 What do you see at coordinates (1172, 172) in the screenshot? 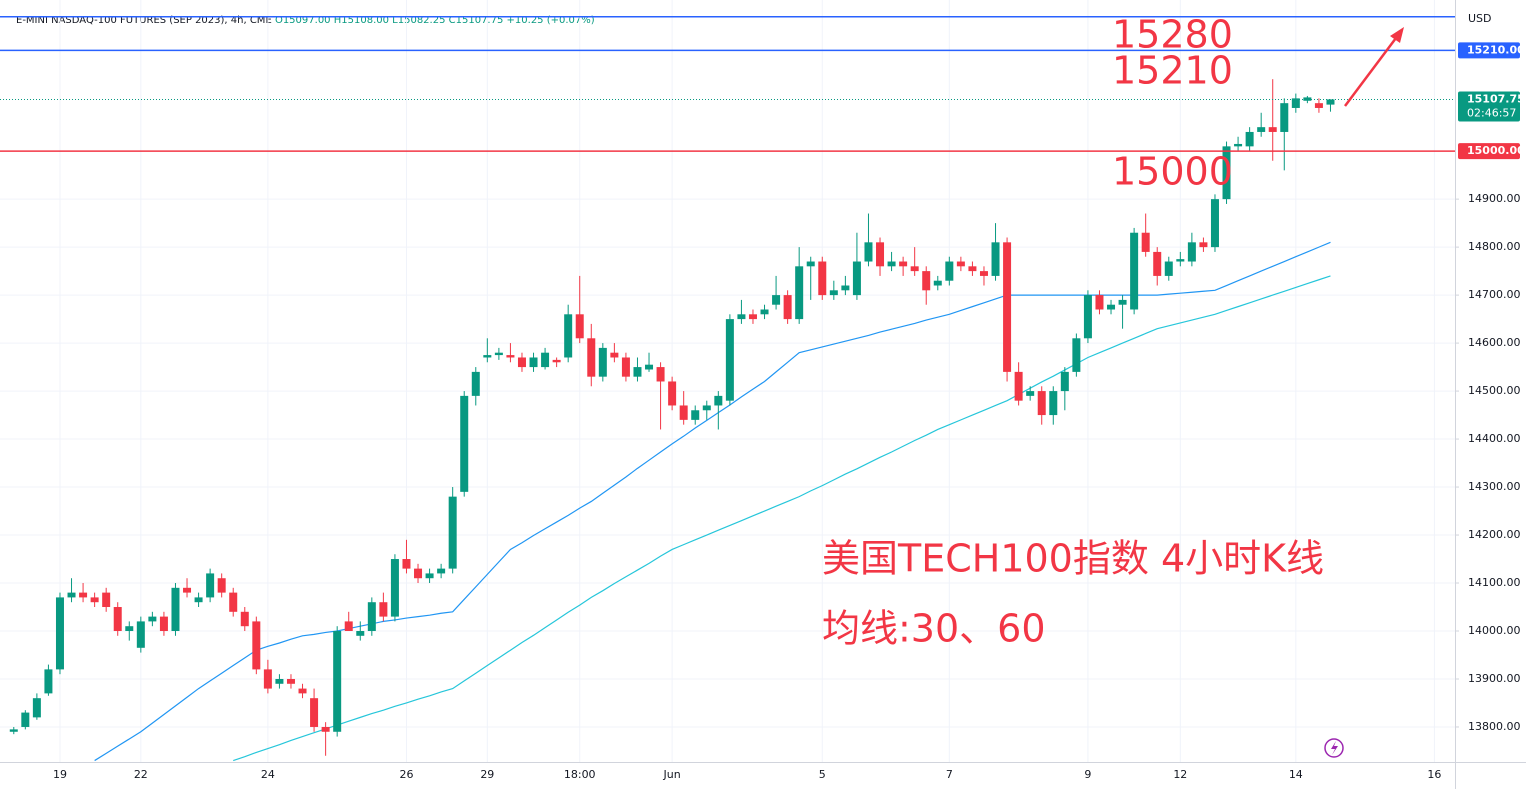
I see `annotation: 15000` at bounding box center [1172, 172].